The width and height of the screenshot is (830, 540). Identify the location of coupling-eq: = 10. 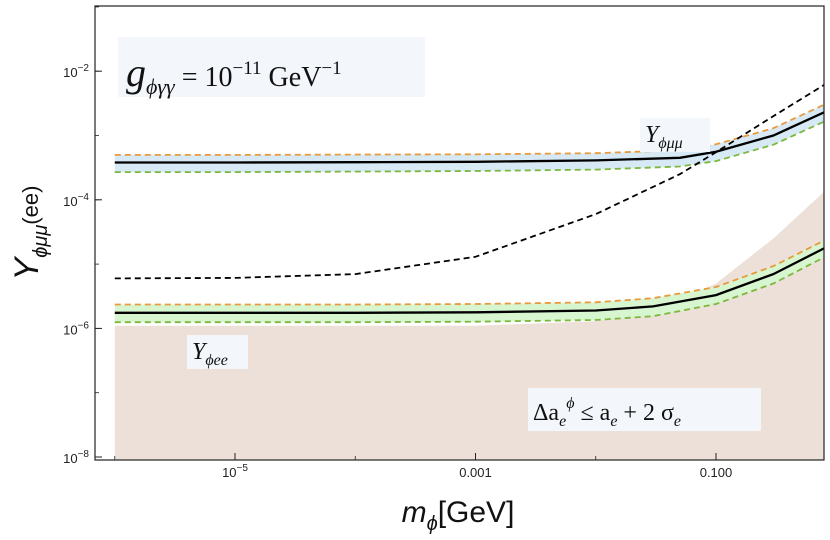
(204, 77).